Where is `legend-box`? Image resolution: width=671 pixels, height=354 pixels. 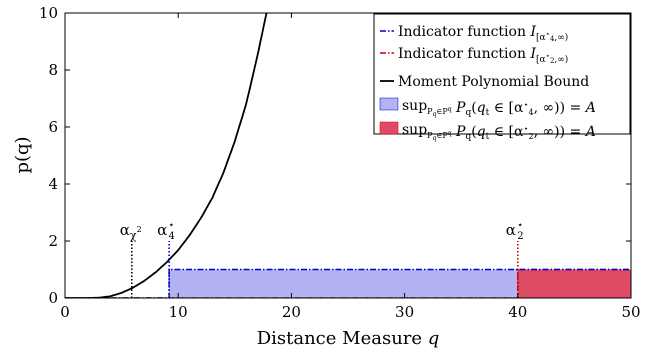 legend-box is located at coordinates (502, 74).